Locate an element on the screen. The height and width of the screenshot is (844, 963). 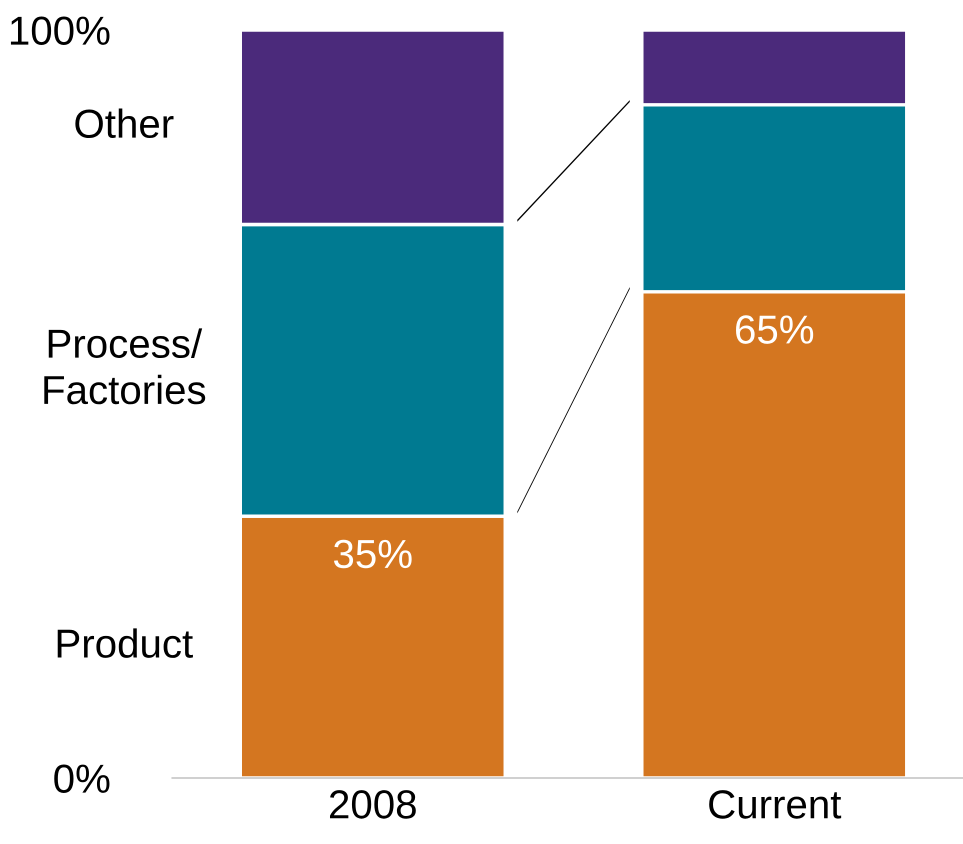
x-tick-label: Current is located at coordinates (775, 804).